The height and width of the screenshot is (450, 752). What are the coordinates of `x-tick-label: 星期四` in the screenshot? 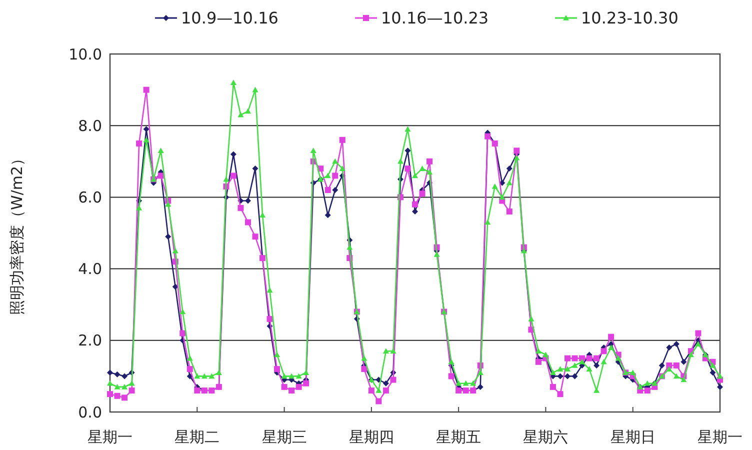 It's located at (371, 437).